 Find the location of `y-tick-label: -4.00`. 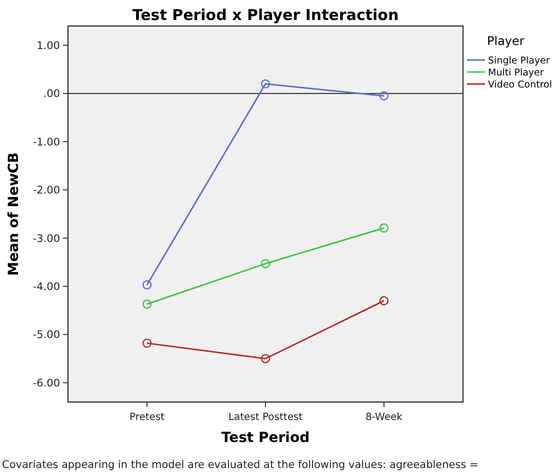

y-tick-label: -4.00 is located at coordinates (46, 286).